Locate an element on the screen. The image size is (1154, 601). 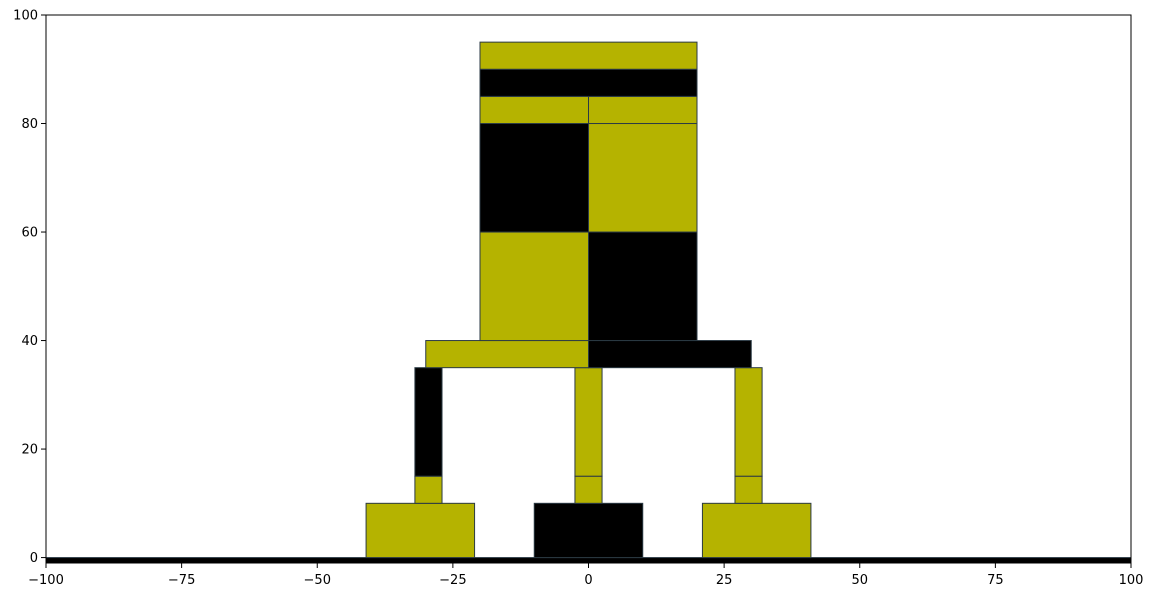
x-tick-label: 0 is located at coordinates (588, 580).